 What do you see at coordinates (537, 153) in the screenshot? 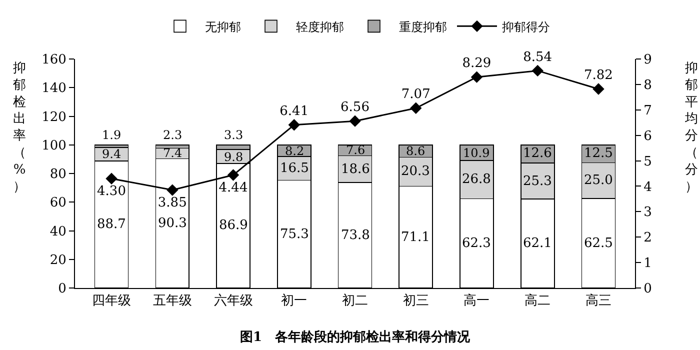
I see `data-label: 12.6` at bounding box center [537, 153].